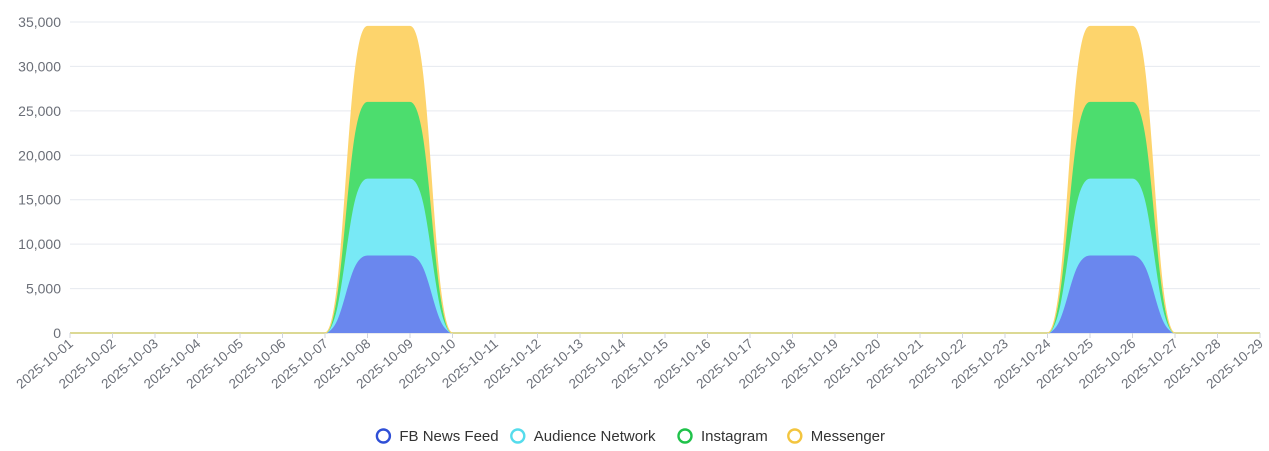  I want to click on legend-item-messenger: Messenger, so click(836, 436).